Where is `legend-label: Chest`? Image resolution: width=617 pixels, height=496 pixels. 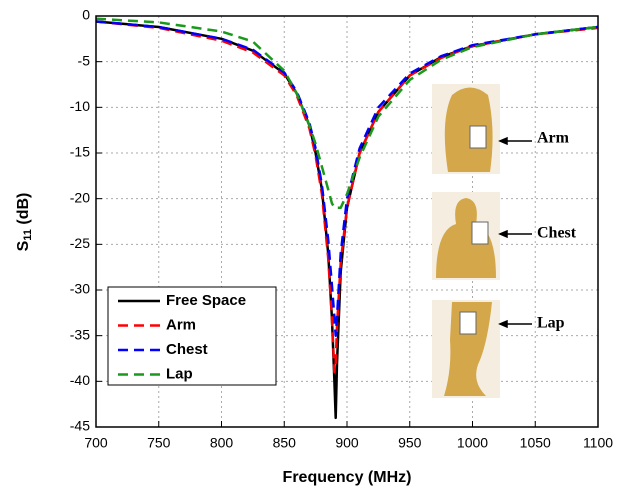 legend-label: Chest is located at coordinates (187, 349).